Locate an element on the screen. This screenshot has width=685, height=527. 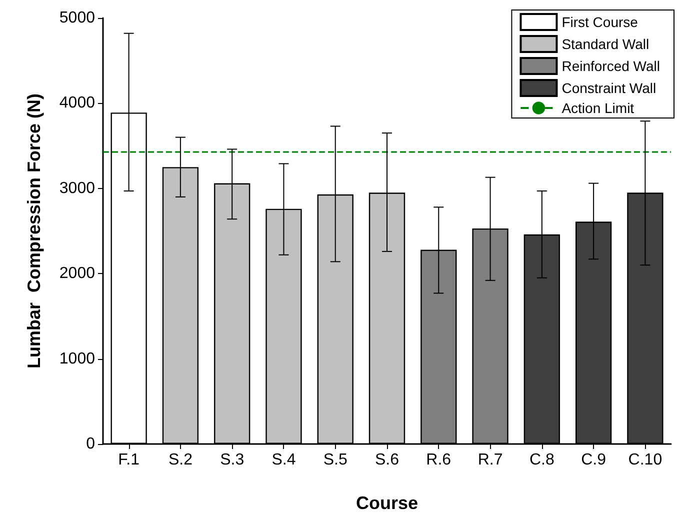
legend-label: First Course is located at coordinates (600, 22).